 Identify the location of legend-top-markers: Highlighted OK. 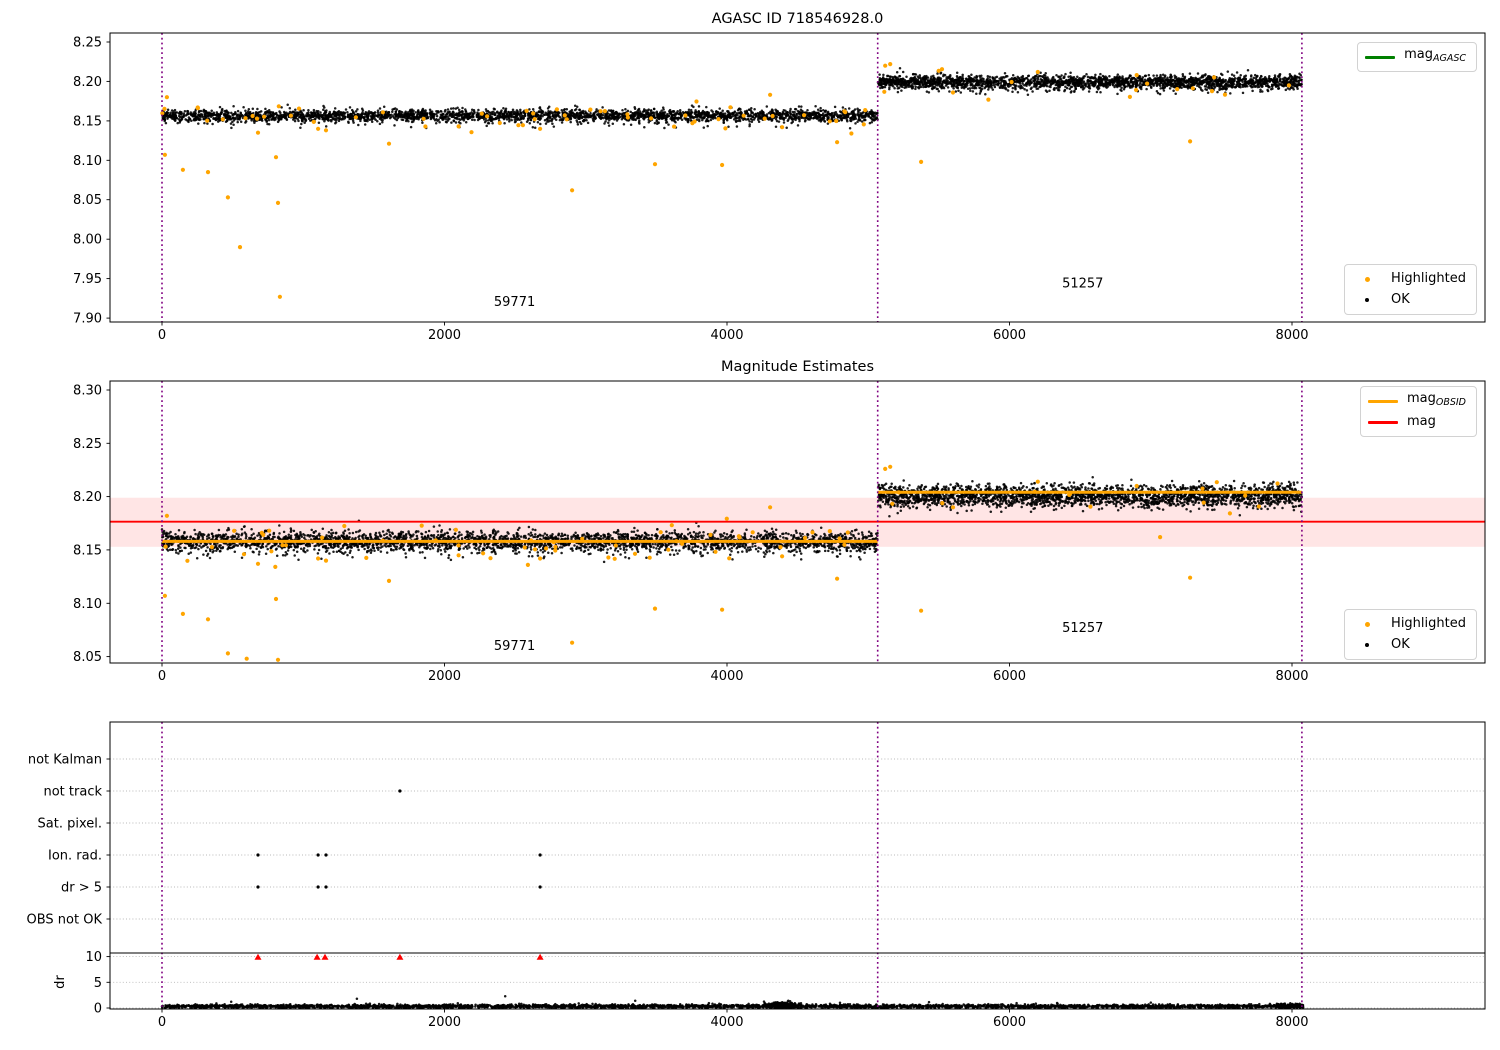
(1410, 289).